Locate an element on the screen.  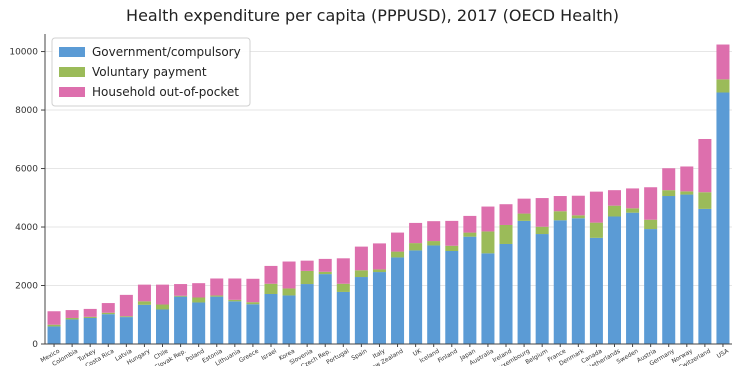
y-tick-label: 10000 is located at coordinates (23, 53).